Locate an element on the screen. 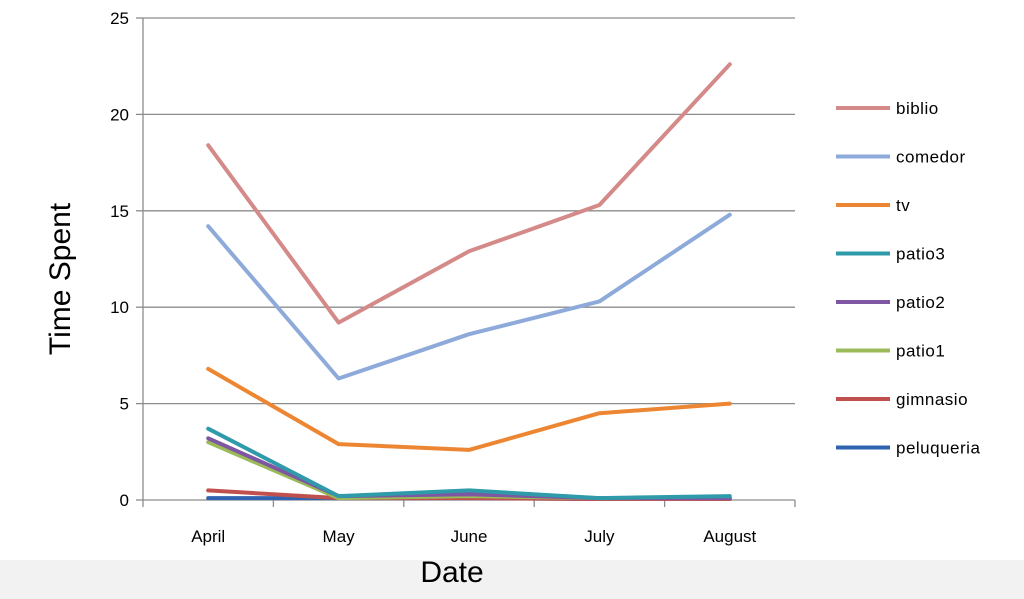 The width and height of the screenshot is (1024, 599). y-tick-label: 0 is located at coordinates (124, 500).